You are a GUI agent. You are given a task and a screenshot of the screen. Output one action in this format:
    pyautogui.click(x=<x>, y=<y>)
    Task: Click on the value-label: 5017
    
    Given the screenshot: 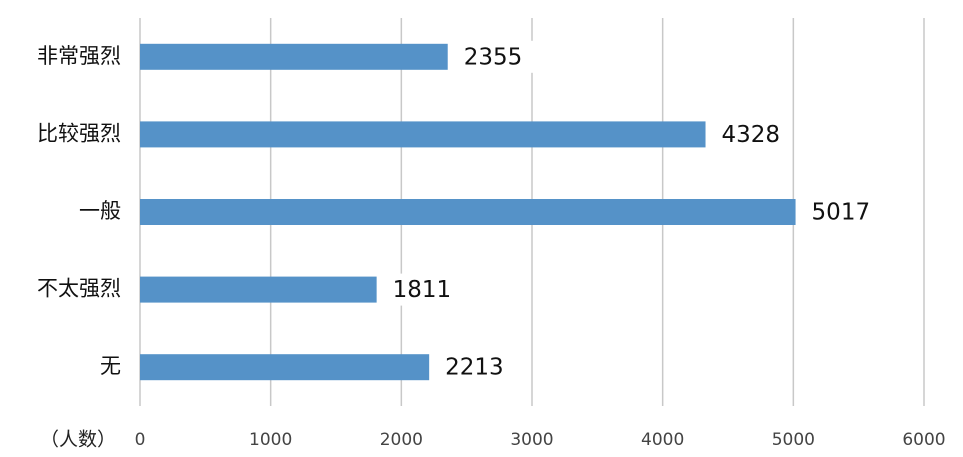 What is the action you would take?
    pyautogui.click(x=841, y=213)
    